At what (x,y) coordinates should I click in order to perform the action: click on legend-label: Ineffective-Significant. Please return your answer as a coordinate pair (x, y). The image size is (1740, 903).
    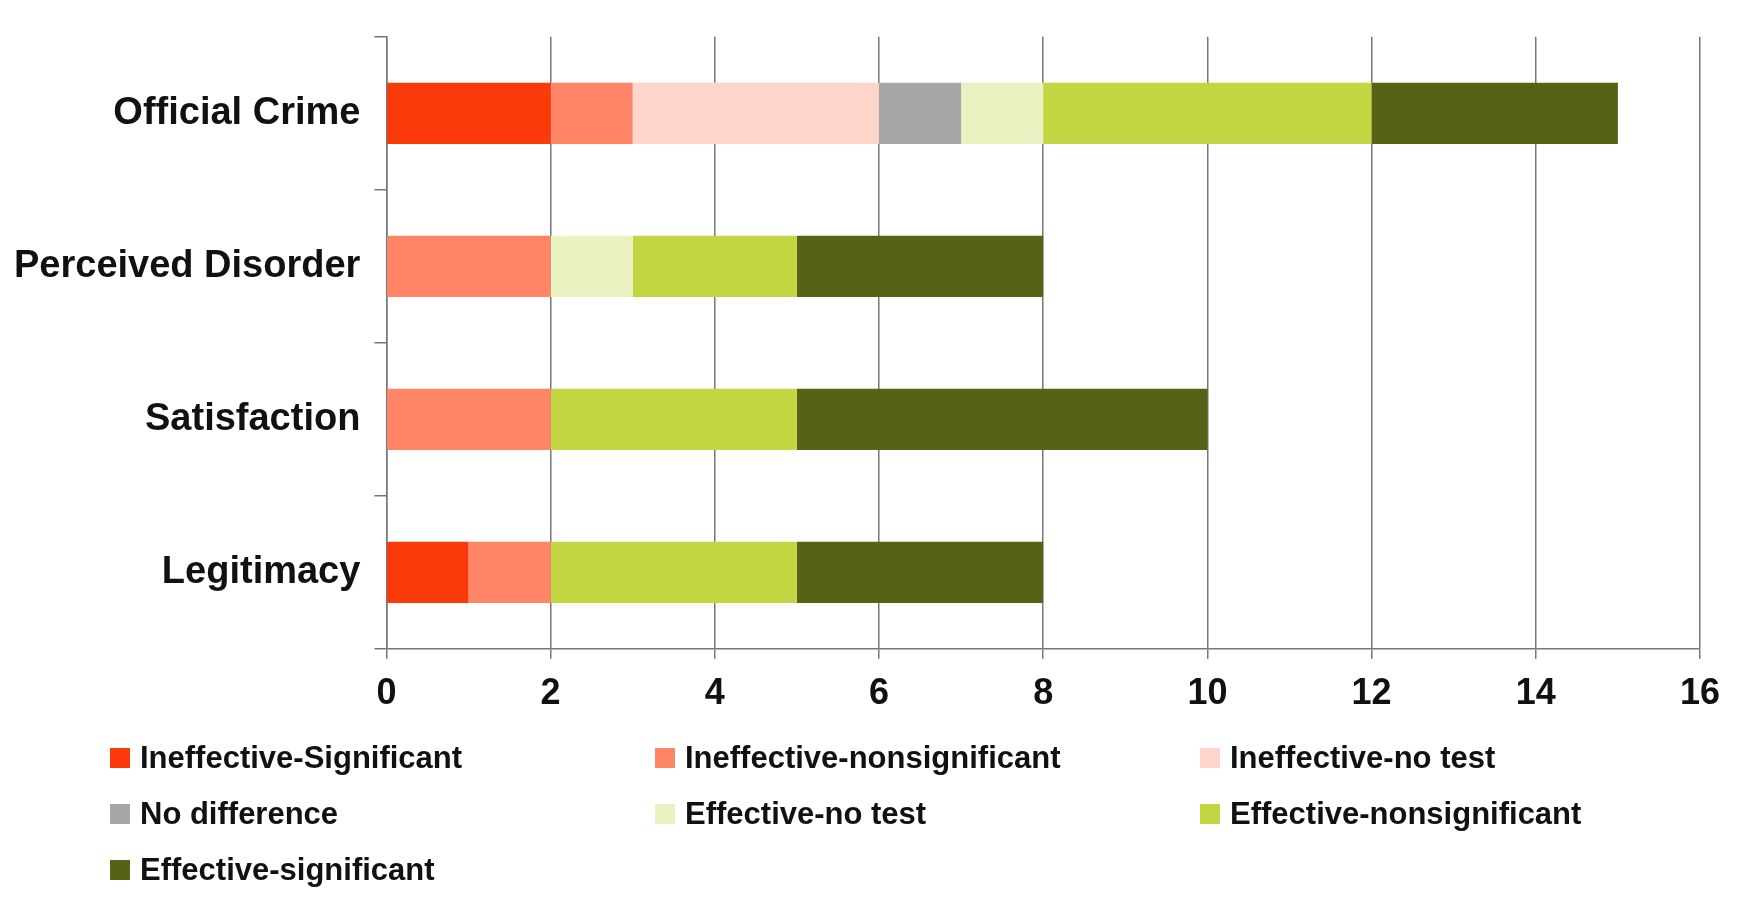
    Looking at the image, I should click on (301, 758).